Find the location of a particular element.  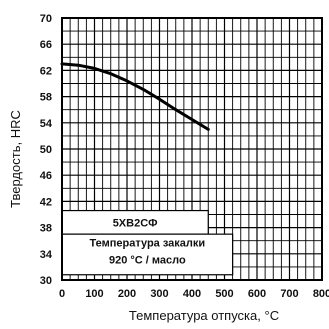

y-tick-label: 58 is located at coordinates (46, 98).